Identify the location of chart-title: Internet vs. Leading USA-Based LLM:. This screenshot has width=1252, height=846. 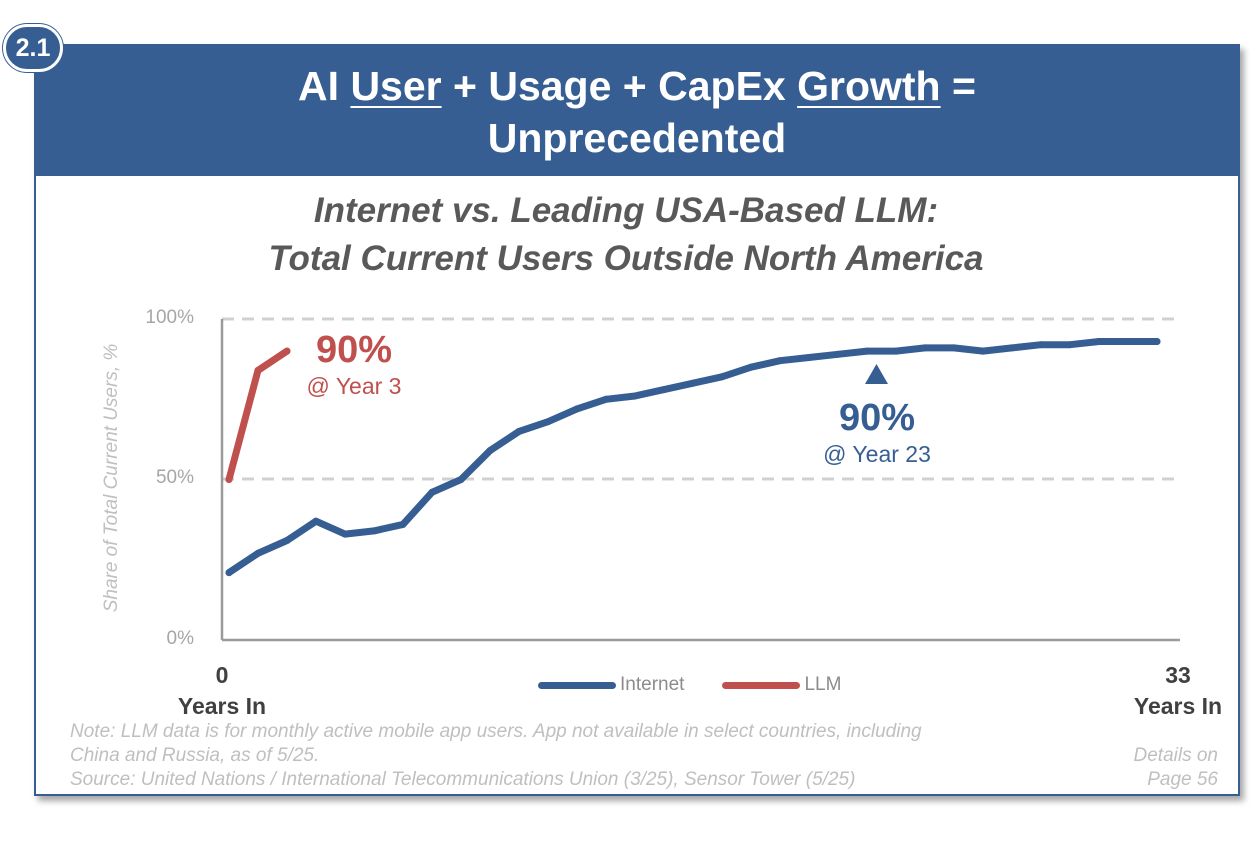
(626, 210).